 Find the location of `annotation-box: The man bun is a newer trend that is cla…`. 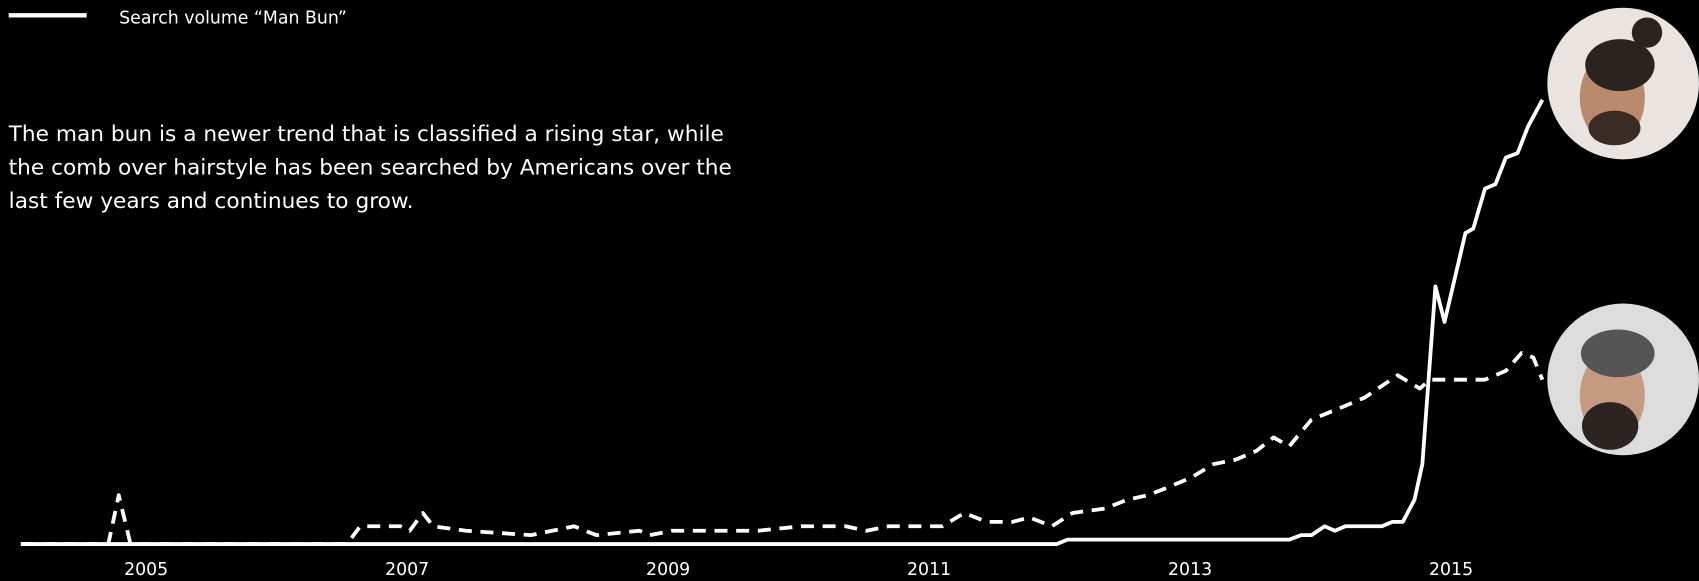

annotation-box: The man bun is a newer trend that is cla… is located at coordinates (370, 167).